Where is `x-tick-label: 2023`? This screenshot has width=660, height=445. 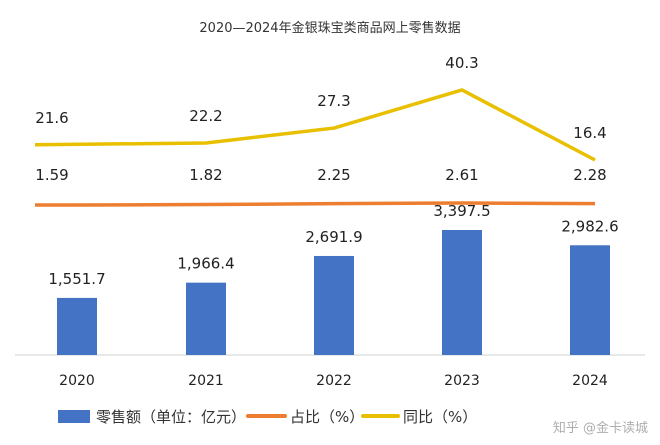
x-tick-label: 2023 is located at coordinates (462, 381).